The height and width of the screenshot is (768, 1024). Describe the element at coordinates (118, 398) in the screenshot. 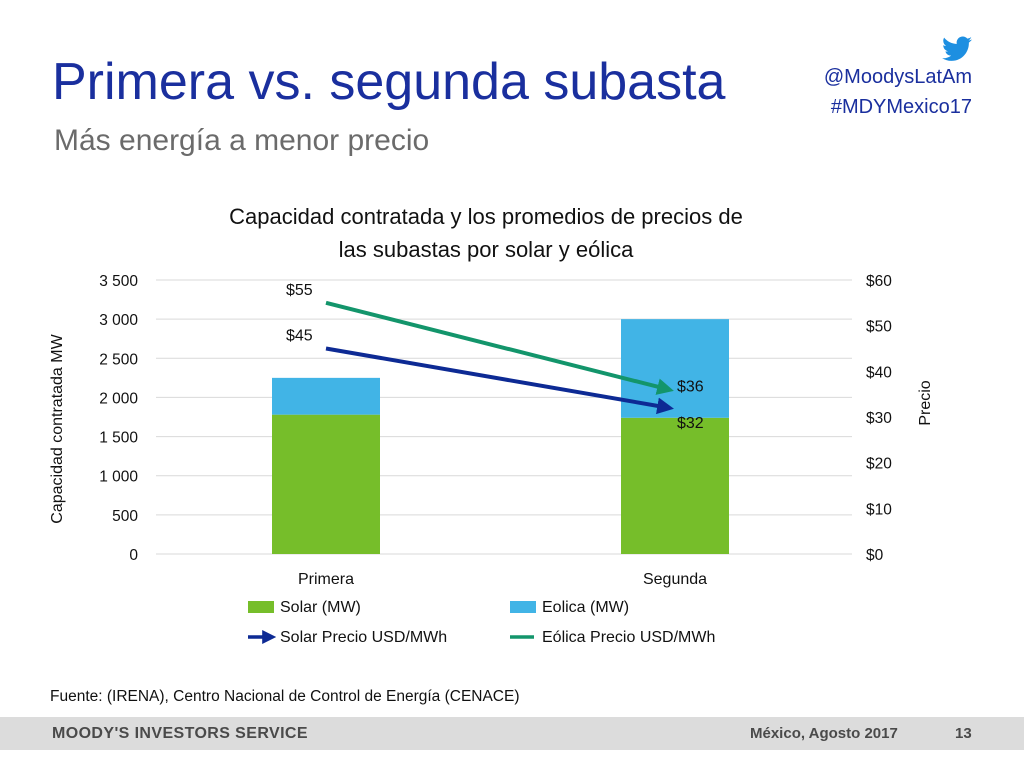

I see `y-tick-label: 2 000` at that location.